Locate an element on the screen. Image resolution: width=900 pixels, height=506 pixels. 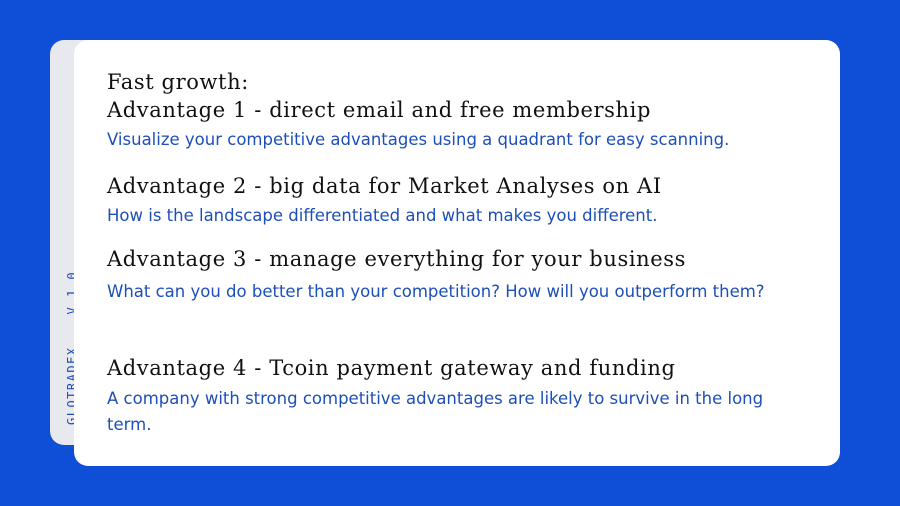
slide-title: Fast growth: is located at coordinates (178, 82).